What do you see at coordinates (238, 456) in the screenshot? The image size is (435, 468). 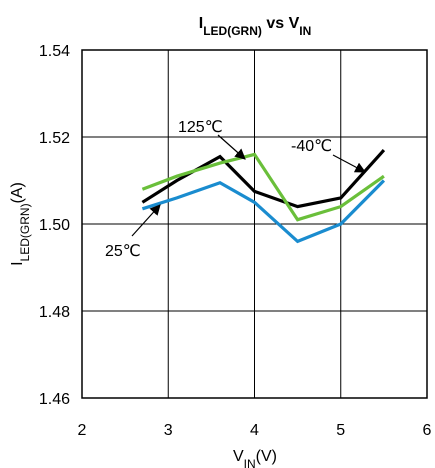 I see `x-axis-label-part: V` at bounding box center [238, 456].